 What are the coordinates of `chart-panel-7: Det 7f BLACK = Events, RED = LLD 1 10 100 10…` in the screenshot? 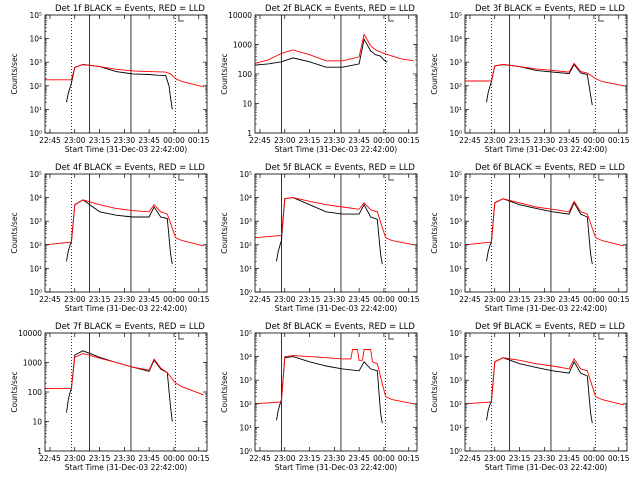 It's located at (110, 397).